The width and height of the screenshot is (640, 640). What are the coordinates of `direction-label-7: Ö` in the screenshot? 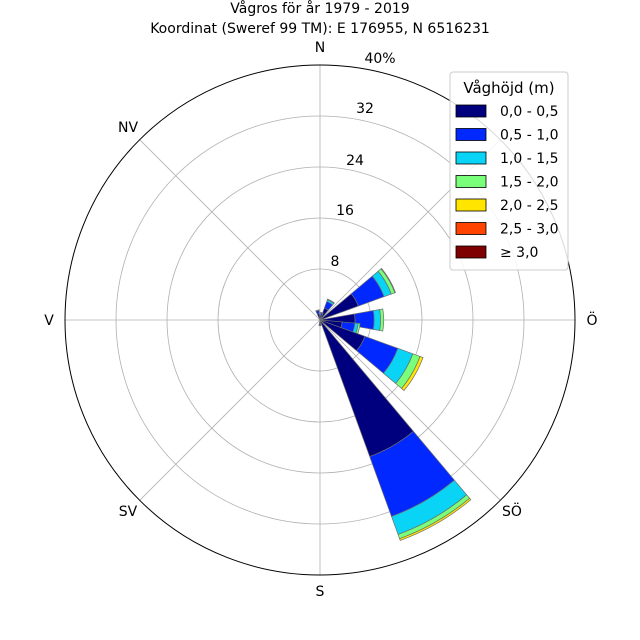 It's located at (591, 320).